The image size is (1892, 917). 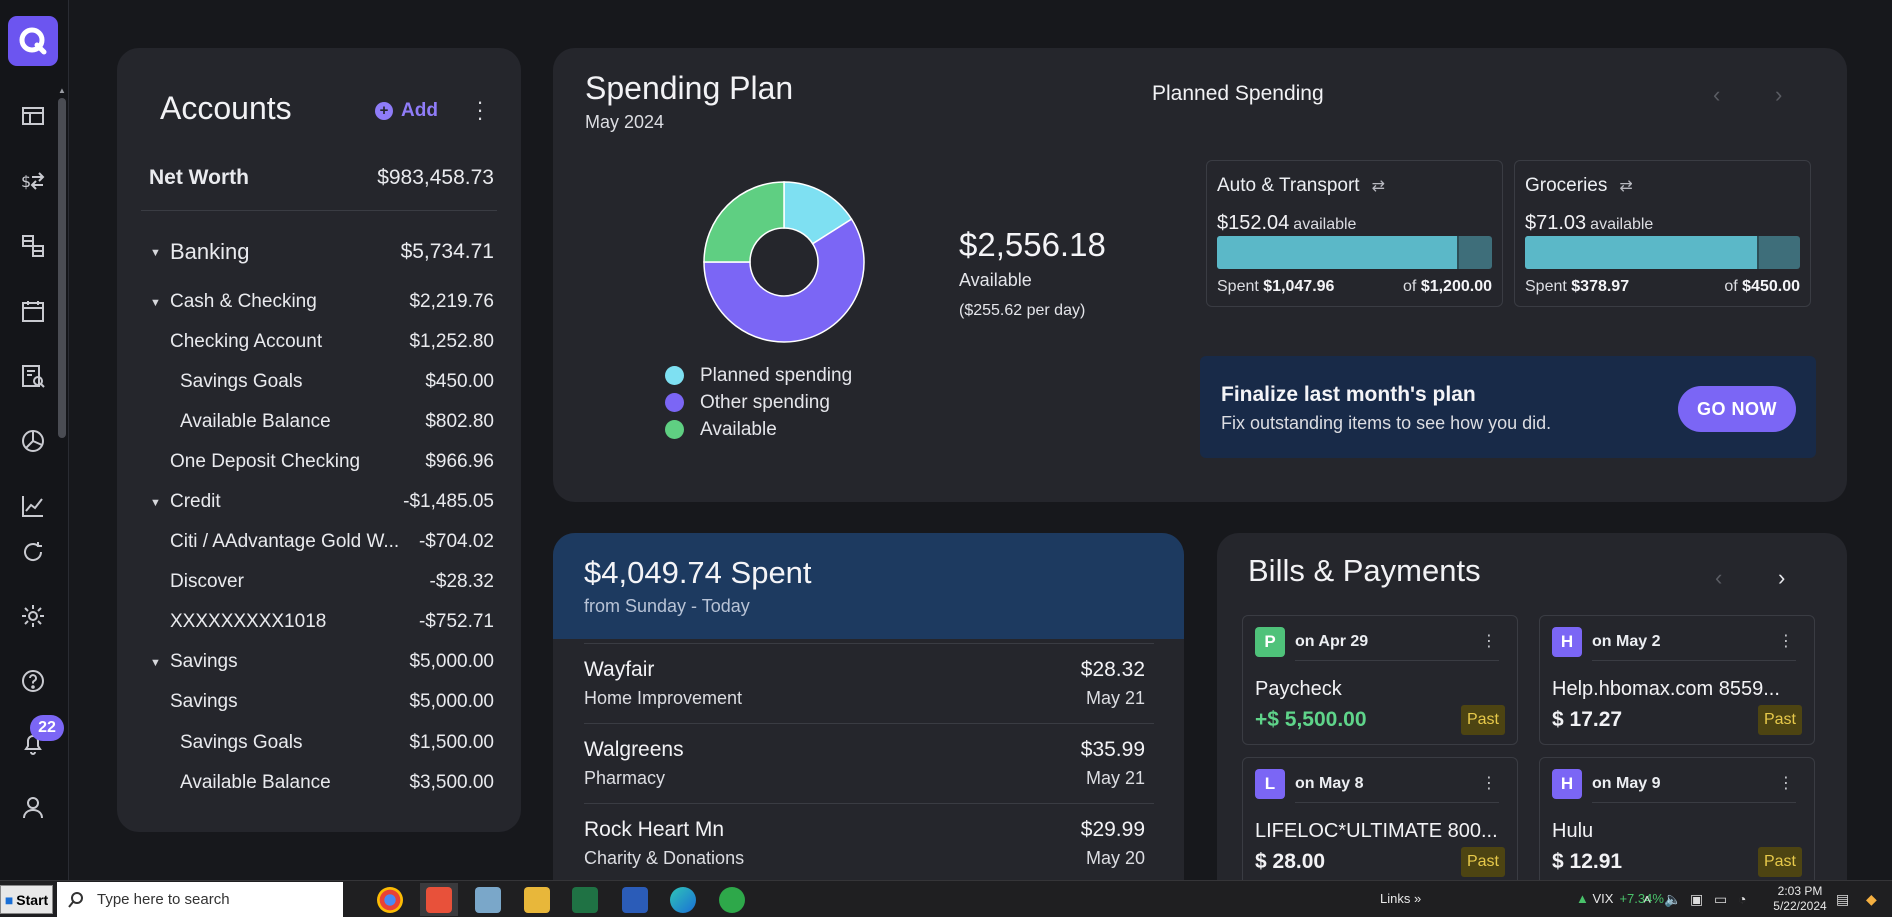 I want to click on account-group-savings: ▼ Savings $5,000.00, so click(x=319, y=662).